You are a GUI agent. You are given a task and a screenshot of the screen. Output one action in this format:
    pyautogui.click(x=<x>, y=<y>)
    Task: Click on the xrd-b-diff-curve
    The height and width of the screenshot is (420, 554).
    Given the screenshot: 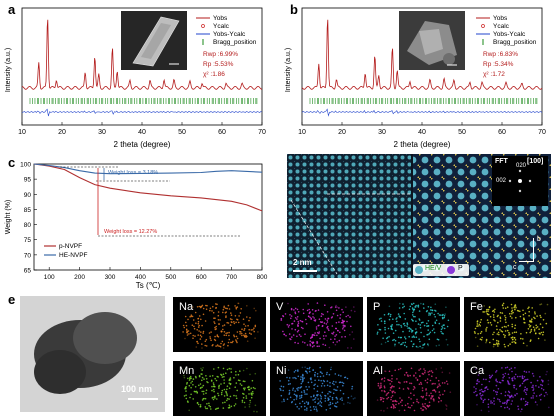 What is the action you would take?
    pyautogui.click(x=422, y=112)
    